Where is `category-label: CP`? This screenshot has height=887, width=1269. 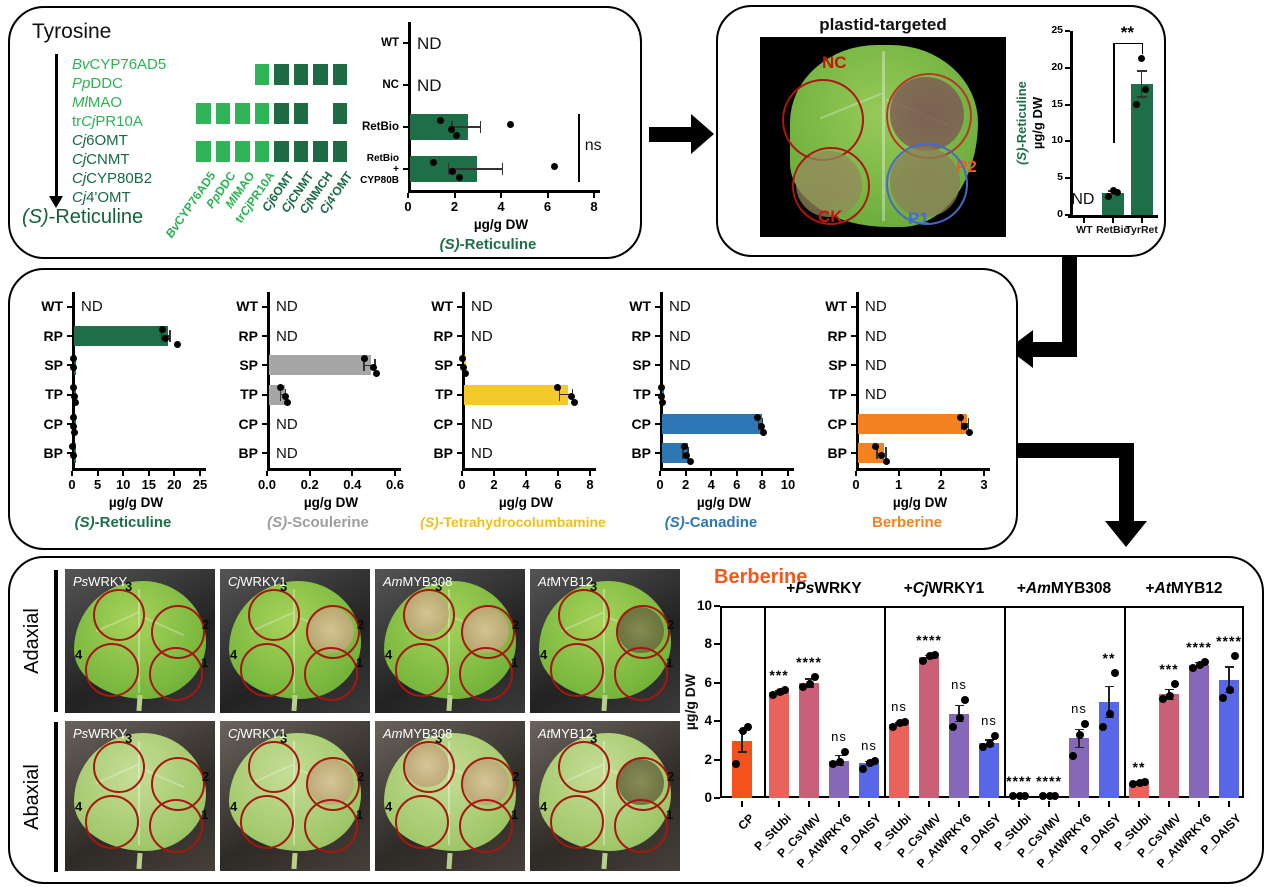
category-label: CP is located at coordinates (443, 423).